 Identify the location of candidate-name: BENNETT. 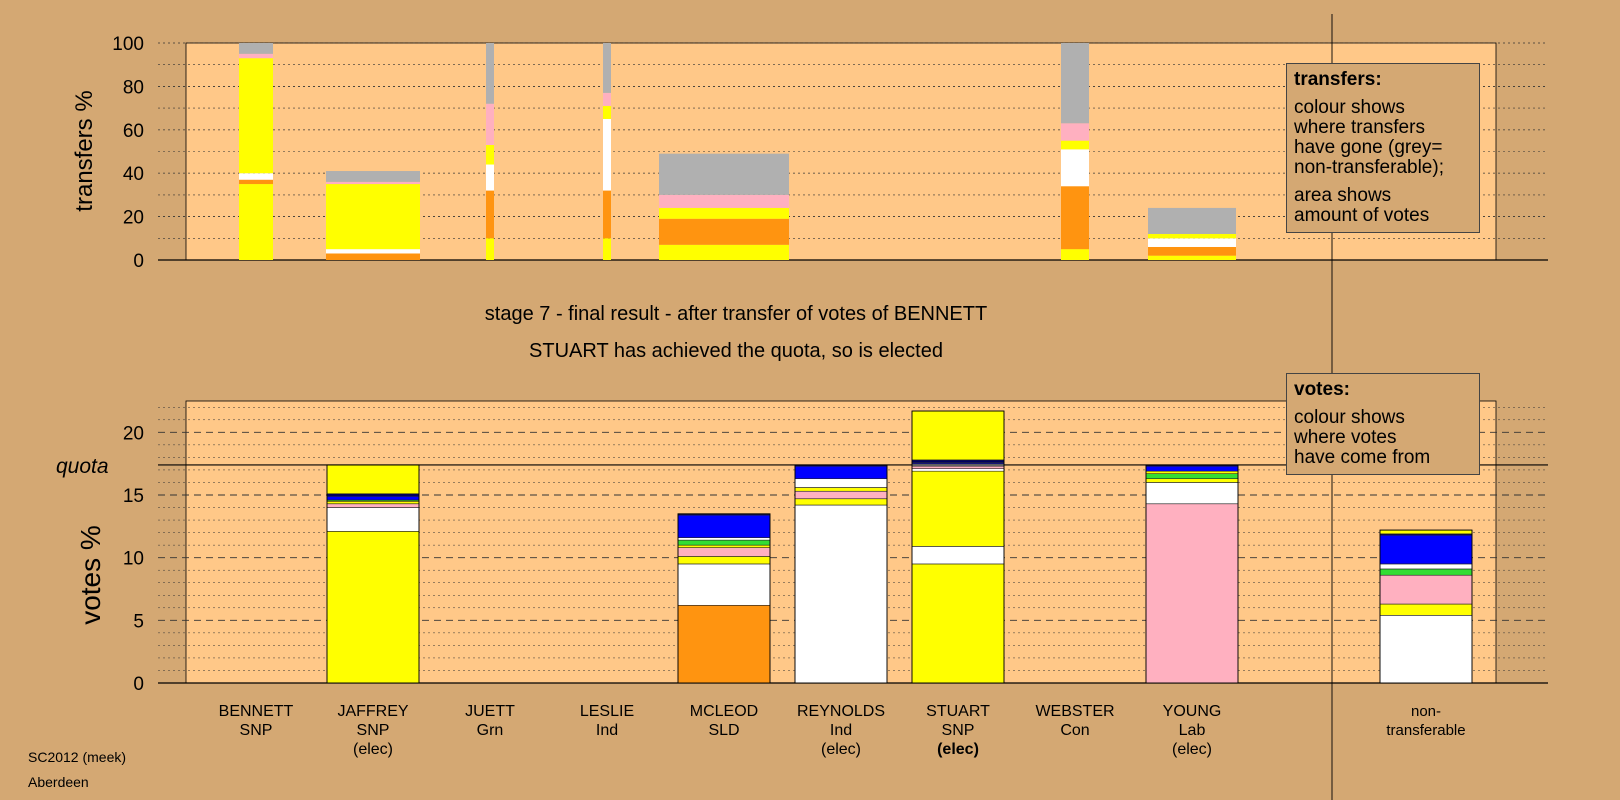
(256, 711).